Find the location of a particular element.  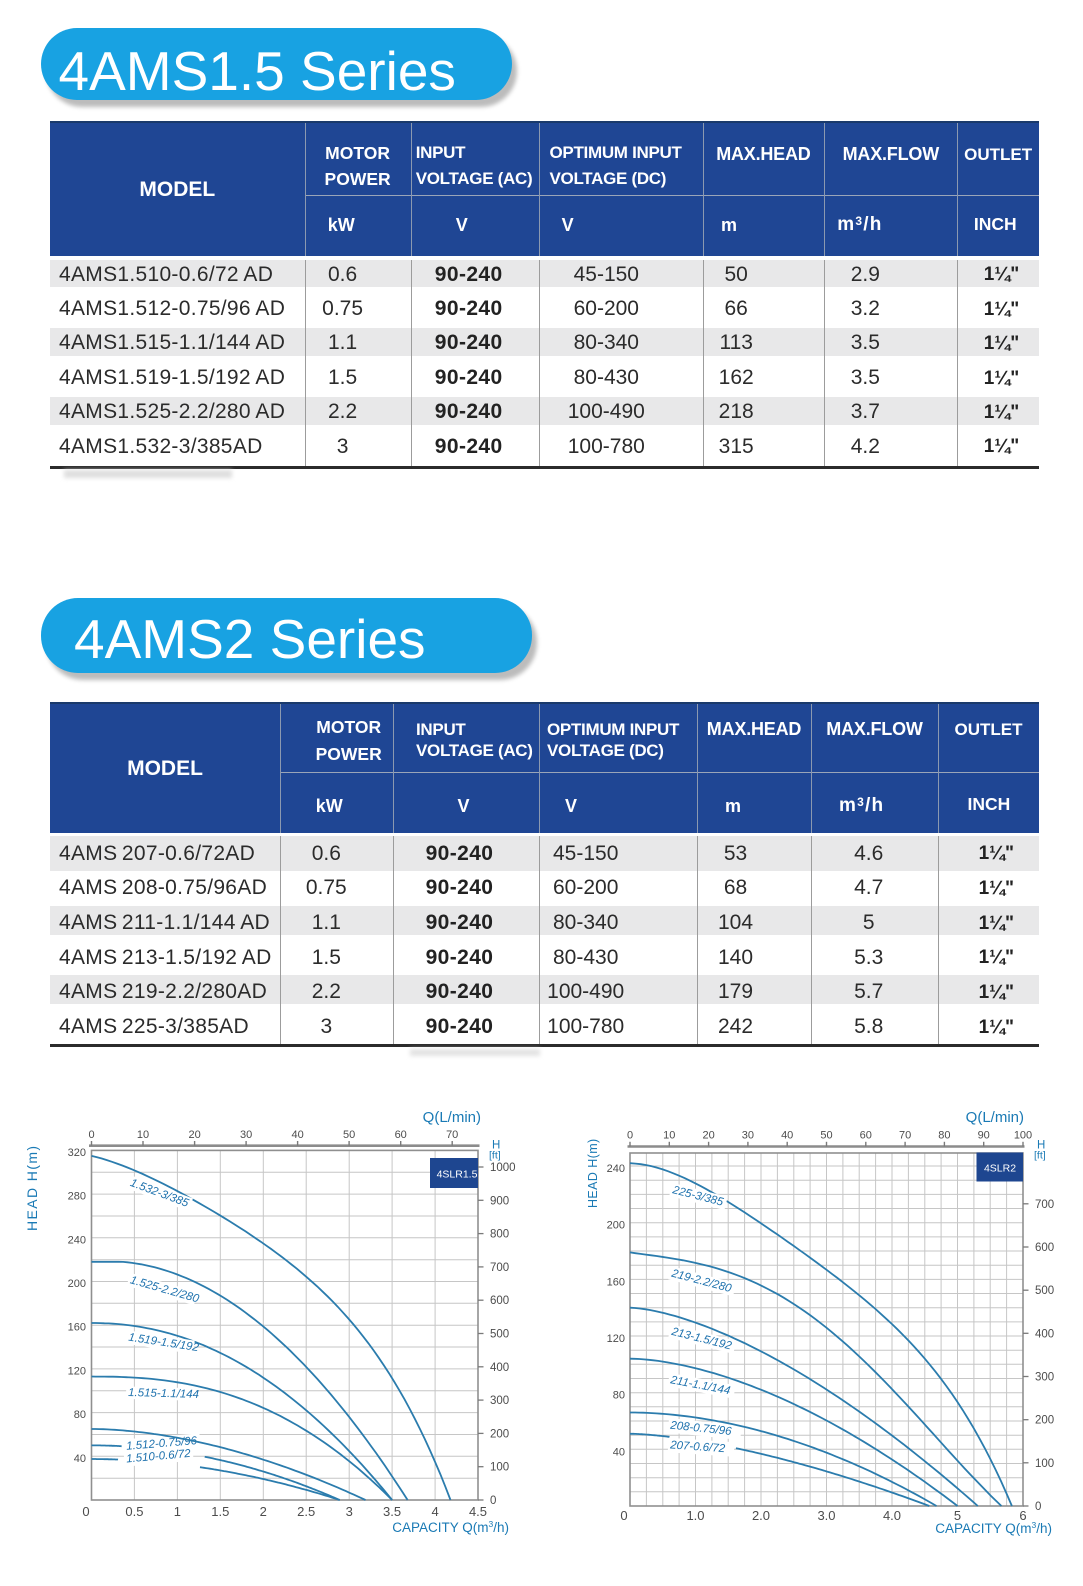

svg-text: 1.515-1.1/144 is located at coordinates (163, 1394).